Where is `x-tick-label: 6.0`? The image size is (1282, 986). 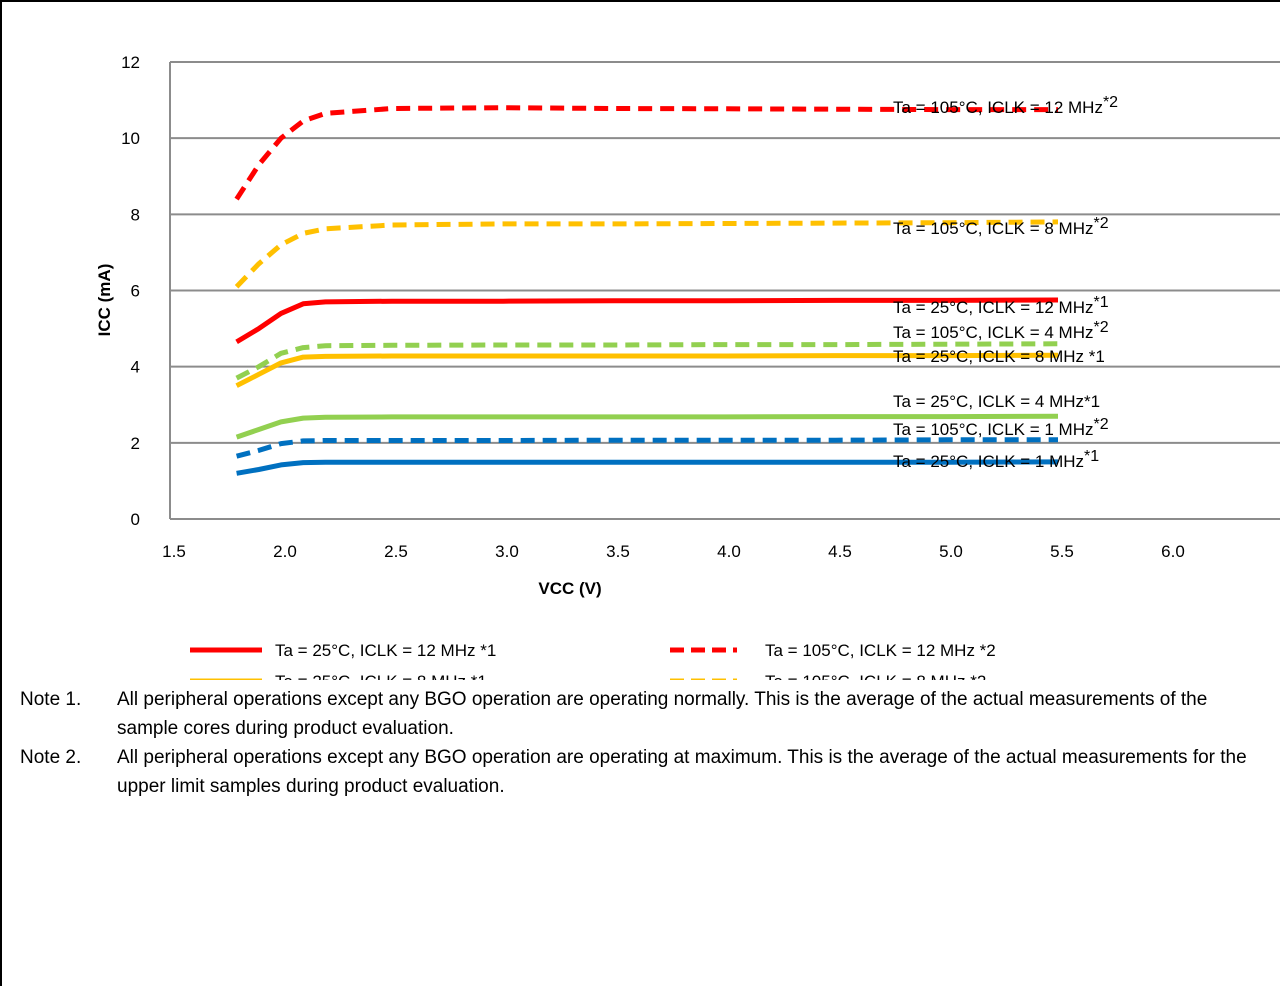
x-tick-label: 6.0 is located at coordinates (1173, 551).